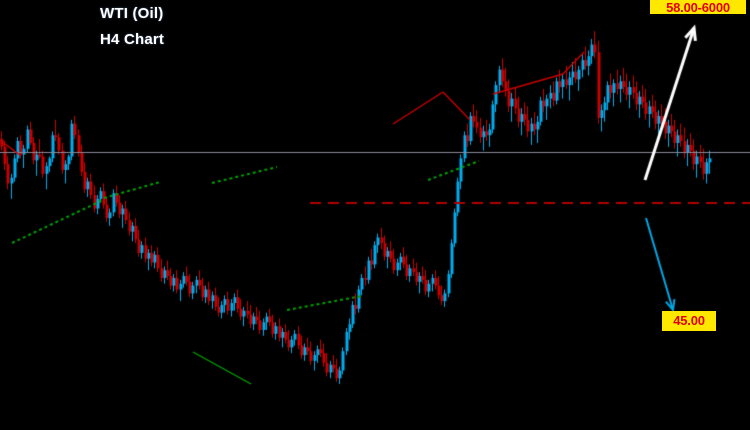  What do you see at coordinates (689, 321) in the screenshot?
I see `downside-target-price-tag: 45.00` at bounding box center [689, 321].